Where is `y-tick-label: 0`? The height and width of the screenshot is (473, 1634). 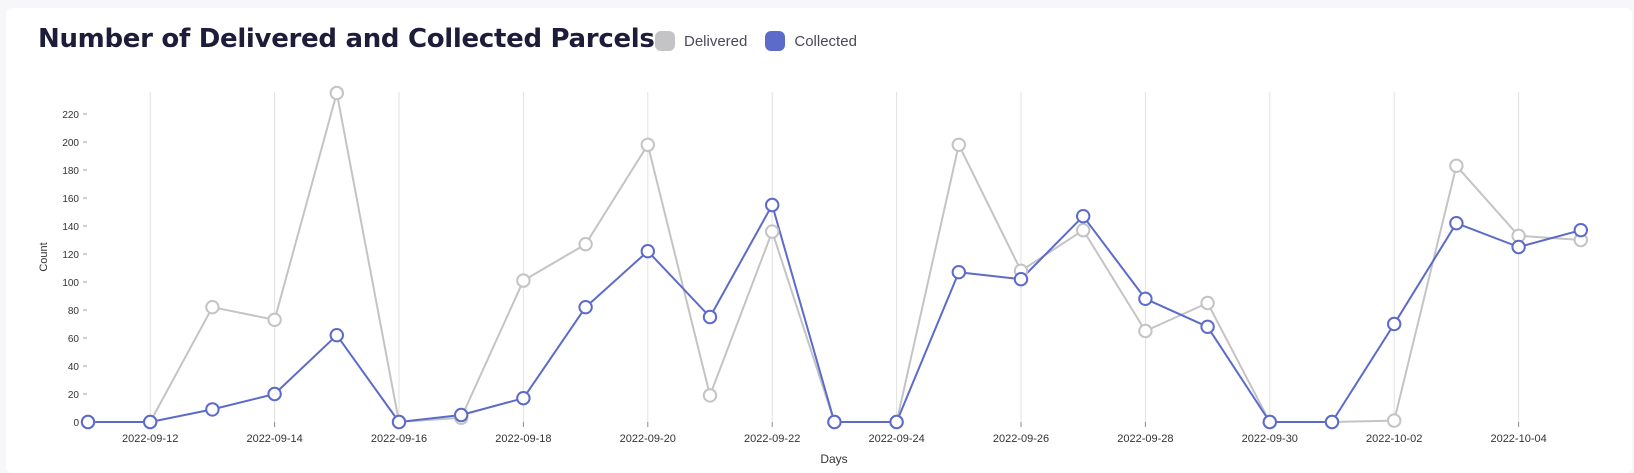 y-tick-label: 0 is located at coordinates (76, 423).